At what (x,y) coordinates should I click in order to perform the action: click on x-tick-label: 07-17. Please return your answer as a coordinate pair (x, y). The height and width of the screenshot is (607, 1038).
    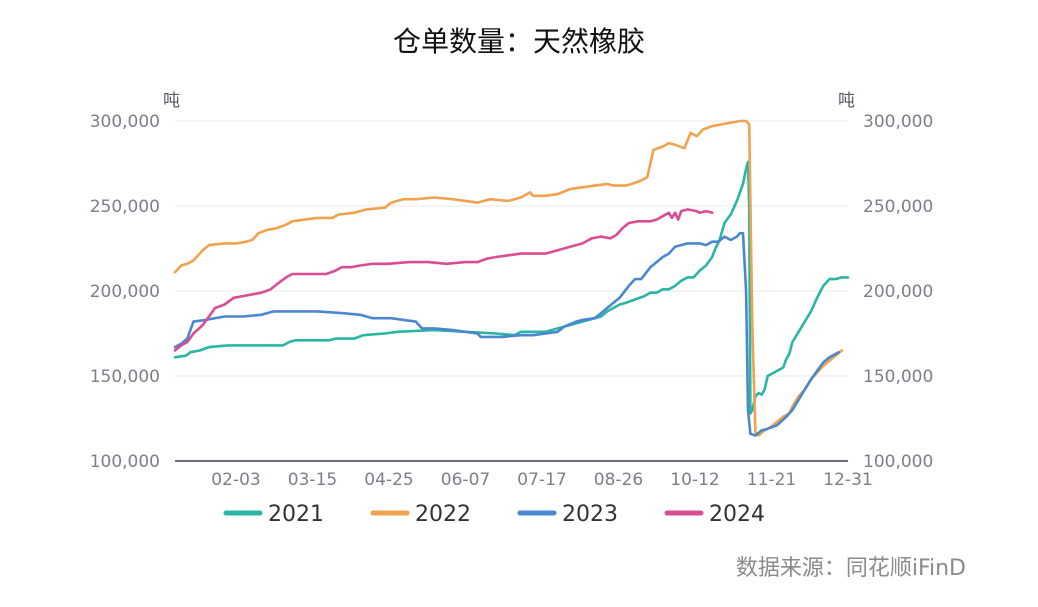
    Looking at the image, I should click on (541, 480).